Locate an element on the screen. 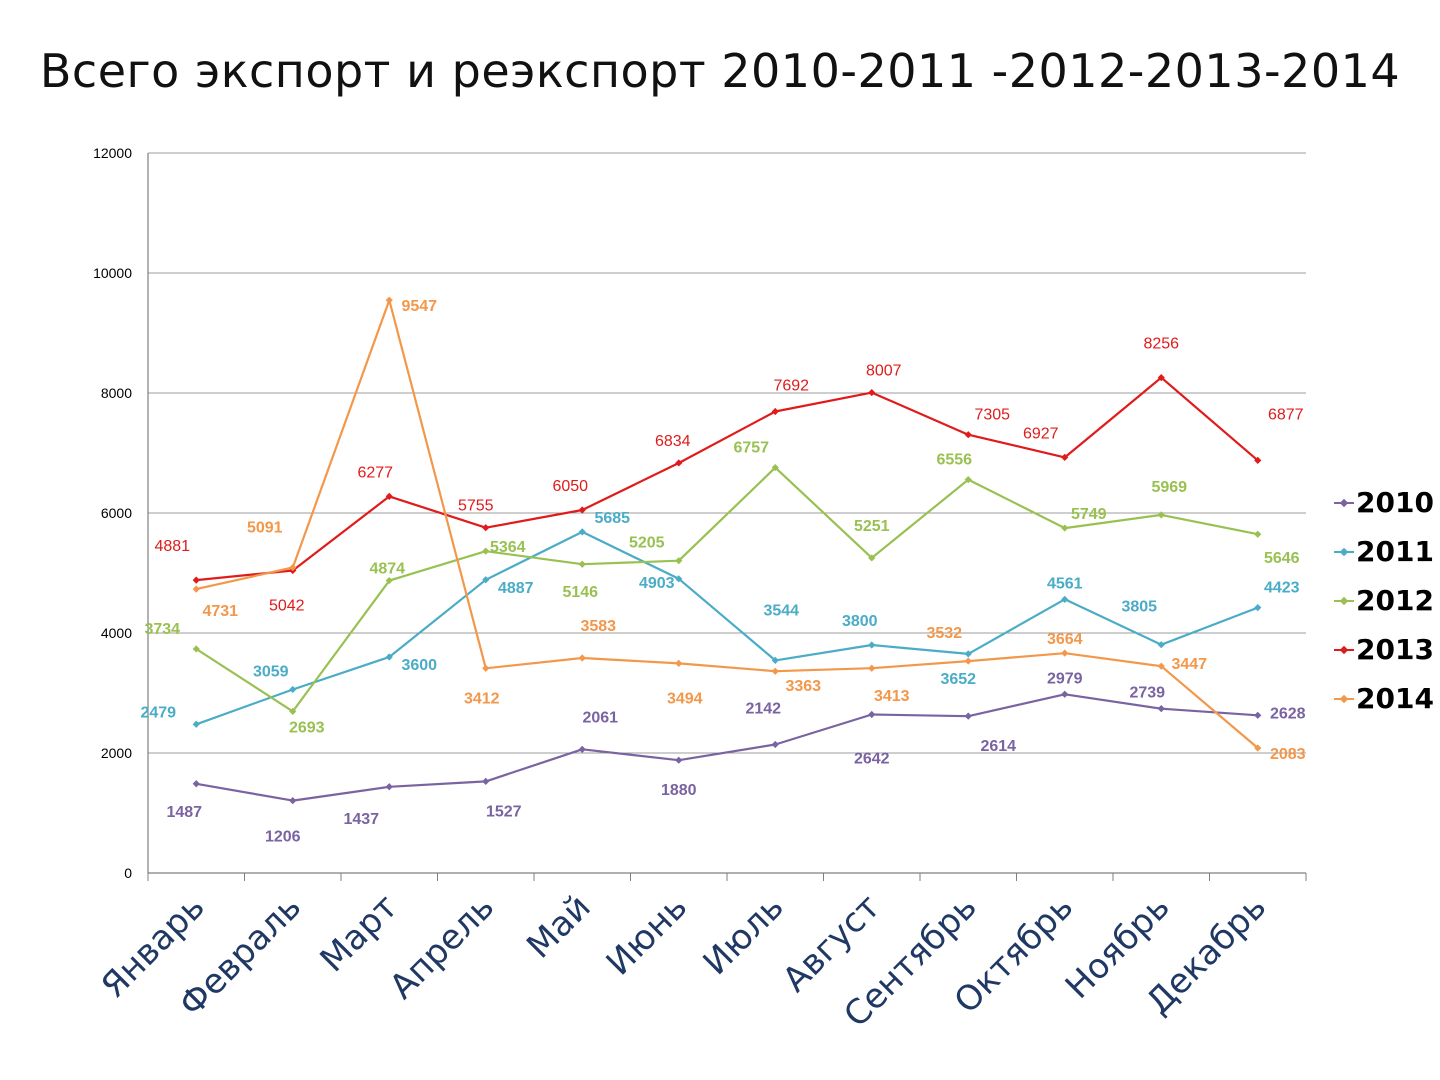  data-label: 3805 is located at coordinates (1139, 607).